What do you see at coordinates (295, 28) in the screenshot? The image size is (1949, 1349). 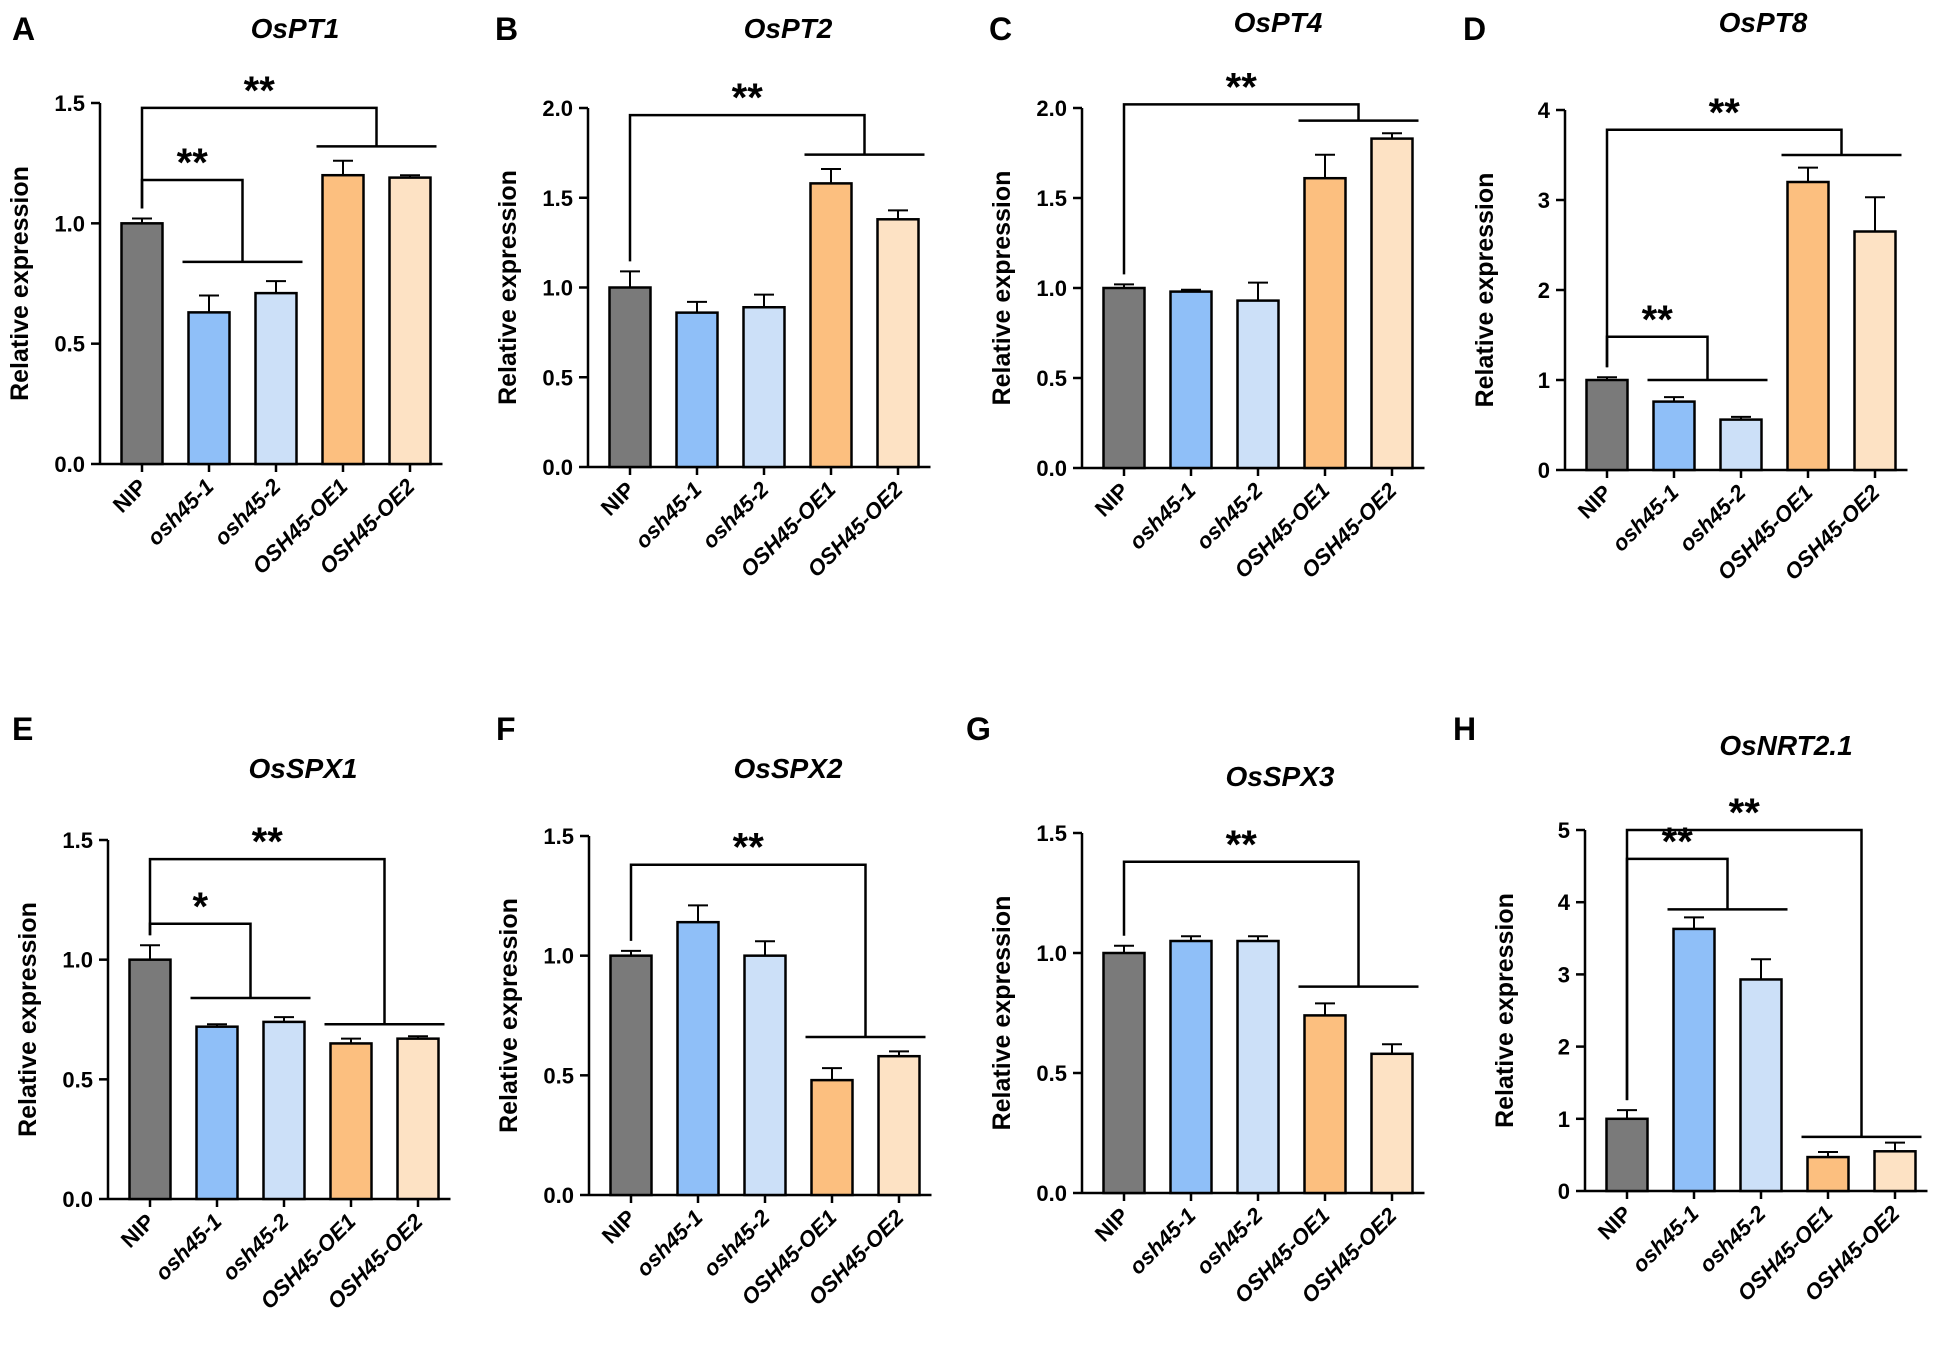 I see `chart-title: OsPT1` at bounding box center [295, 28].